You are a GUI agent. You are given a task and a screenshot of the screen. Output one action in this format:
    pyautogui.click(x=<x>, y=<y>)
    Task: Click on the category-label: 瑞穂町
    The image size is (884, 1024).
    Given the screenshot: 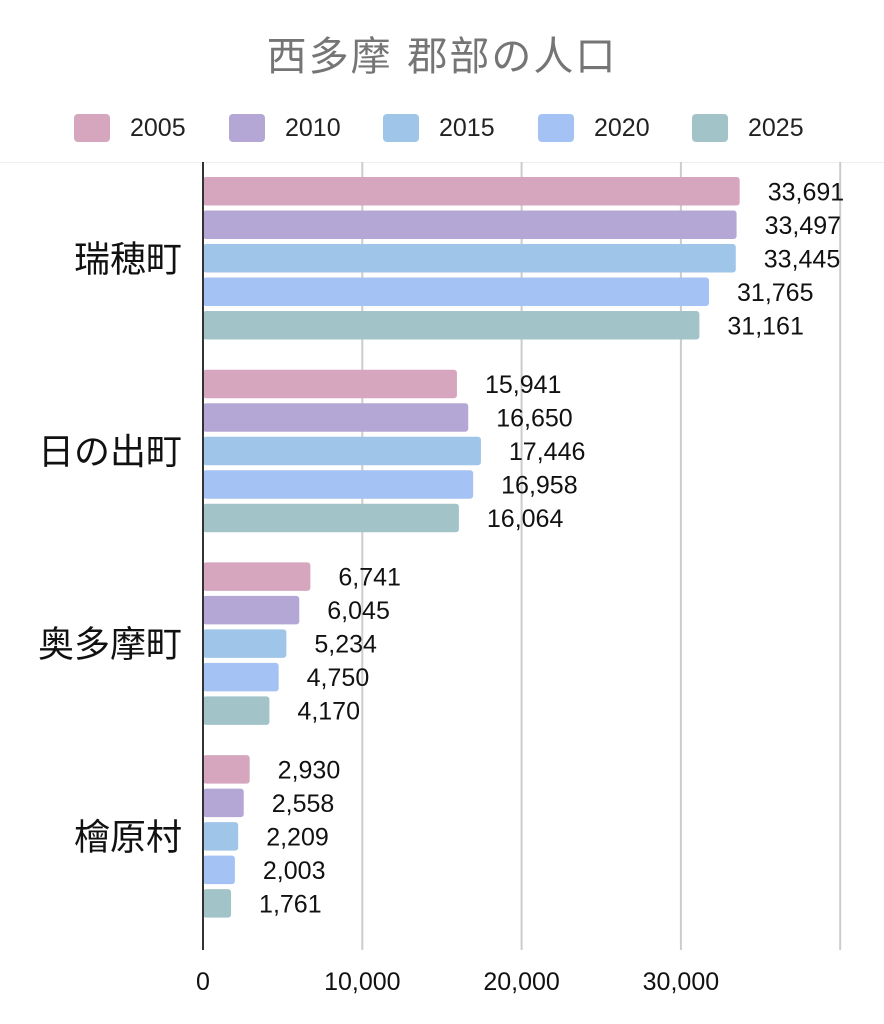 What is the action you would take?
    pyautogui.click(x=128, y=259)
    